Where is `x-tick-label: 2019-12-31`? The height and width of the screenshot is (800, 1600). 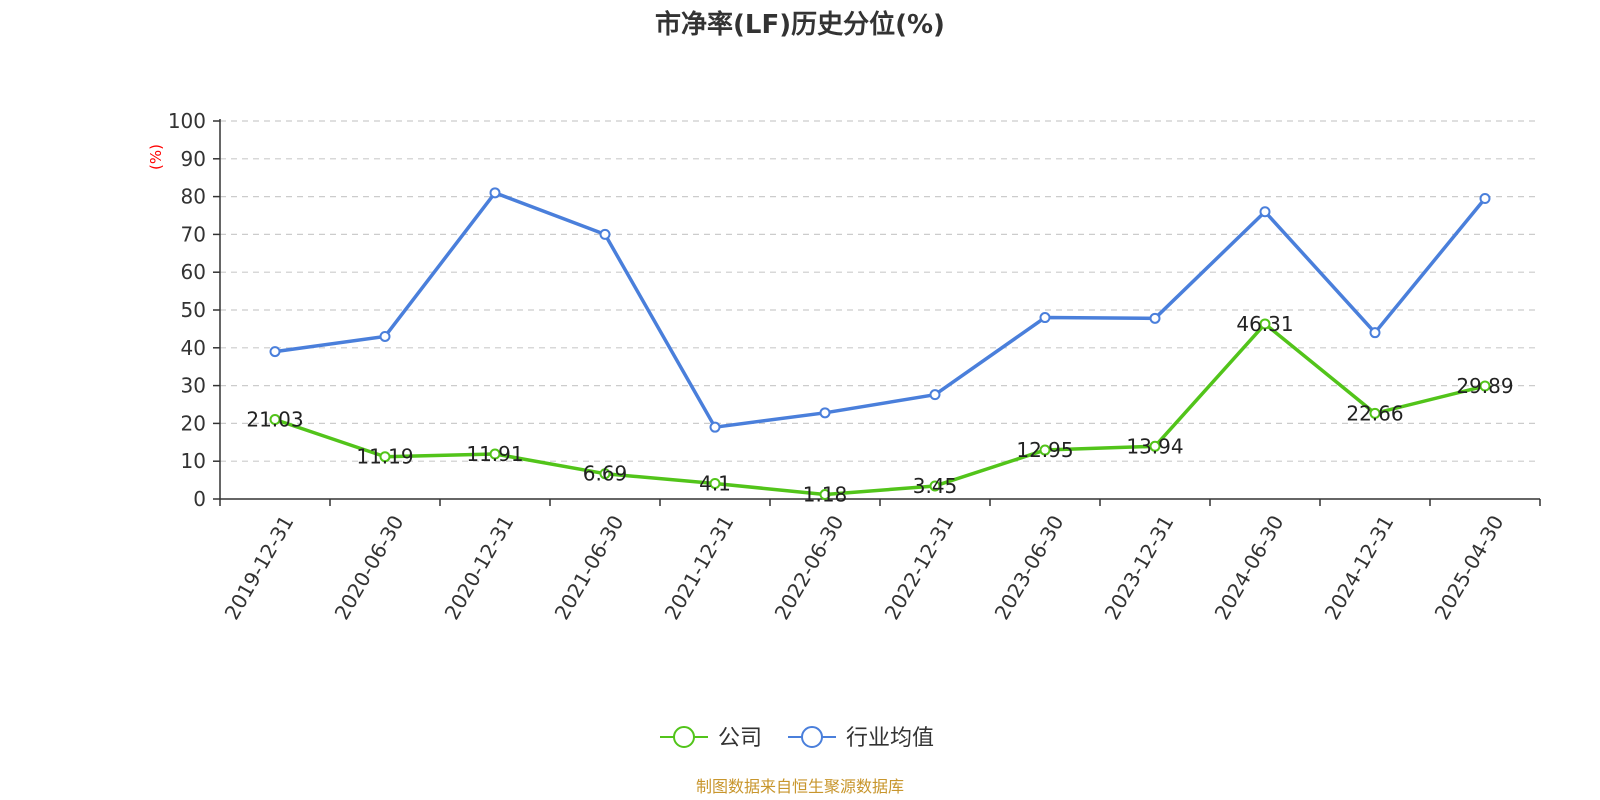
x-tick-label: 2019-12-31 is located at coordinates (259, 567).